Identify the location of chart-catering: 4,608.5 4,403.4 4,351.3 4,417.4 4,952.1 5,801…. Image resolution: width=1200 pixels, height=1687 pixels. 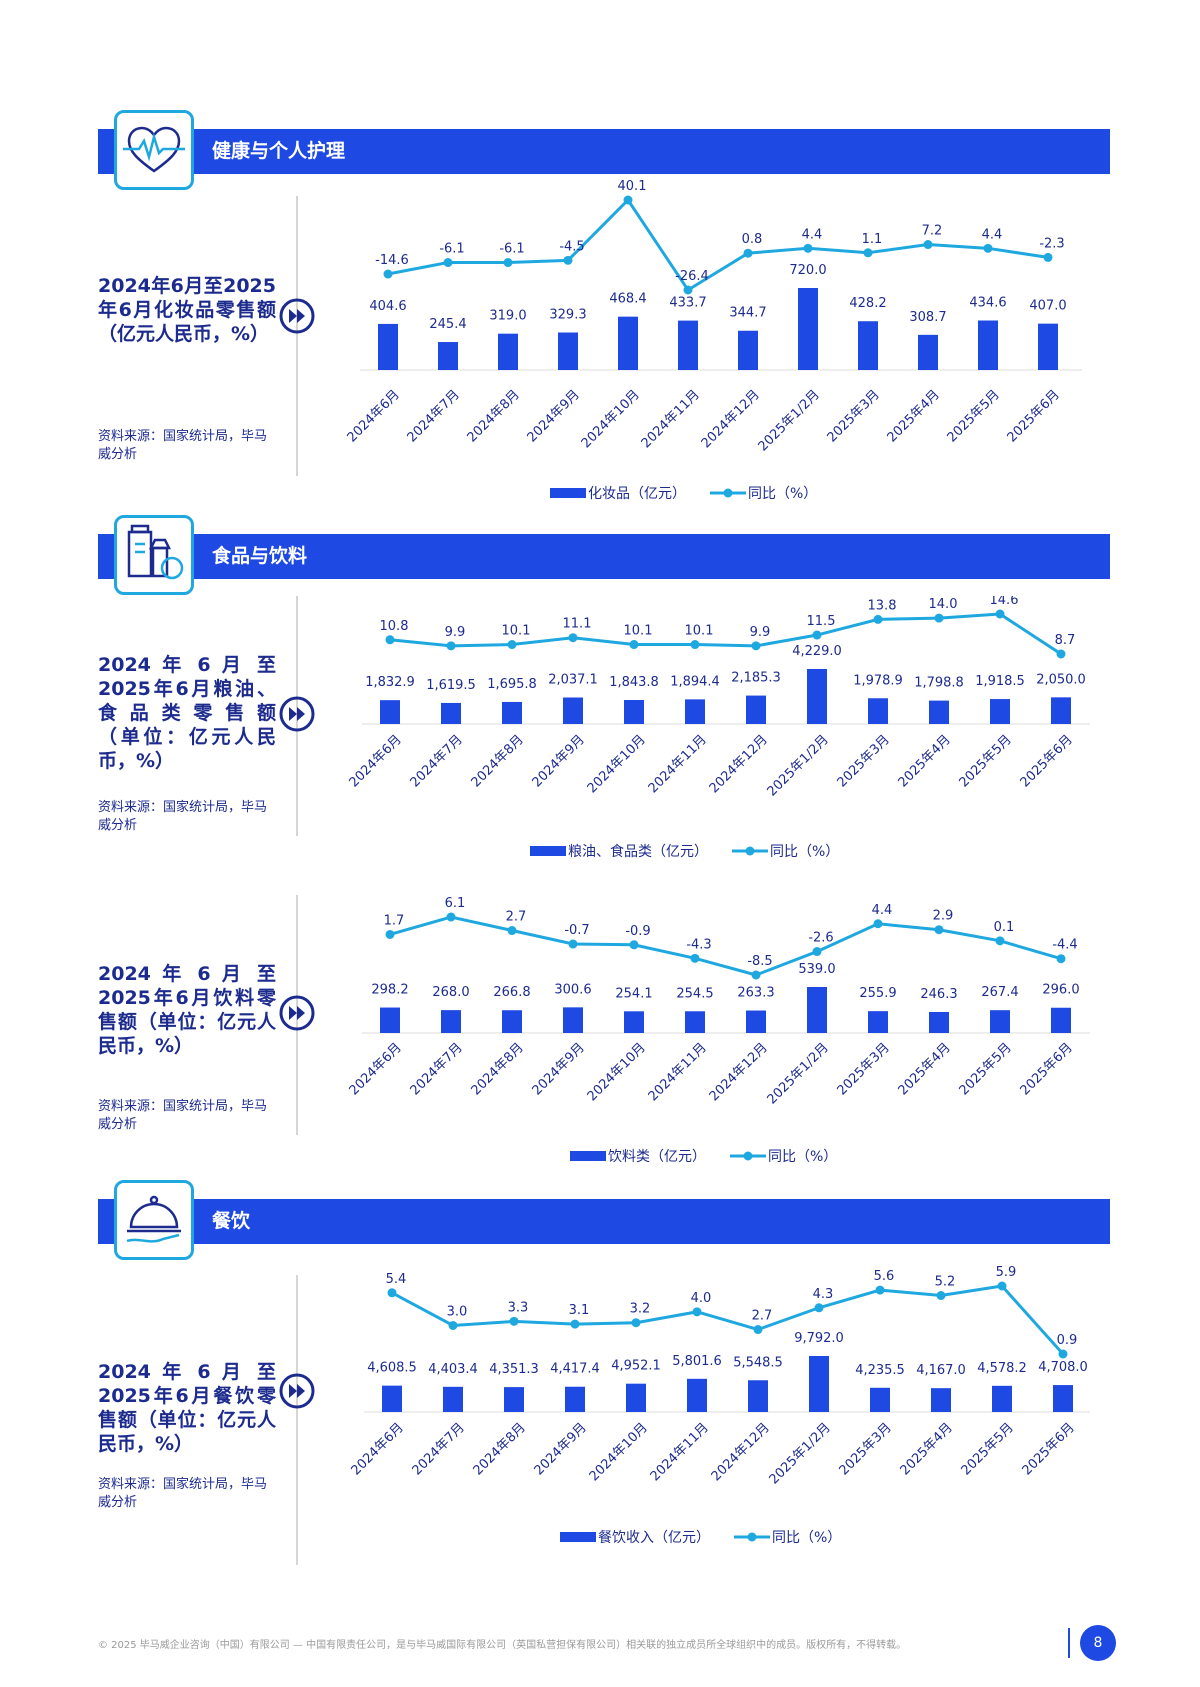
(713, 1414).